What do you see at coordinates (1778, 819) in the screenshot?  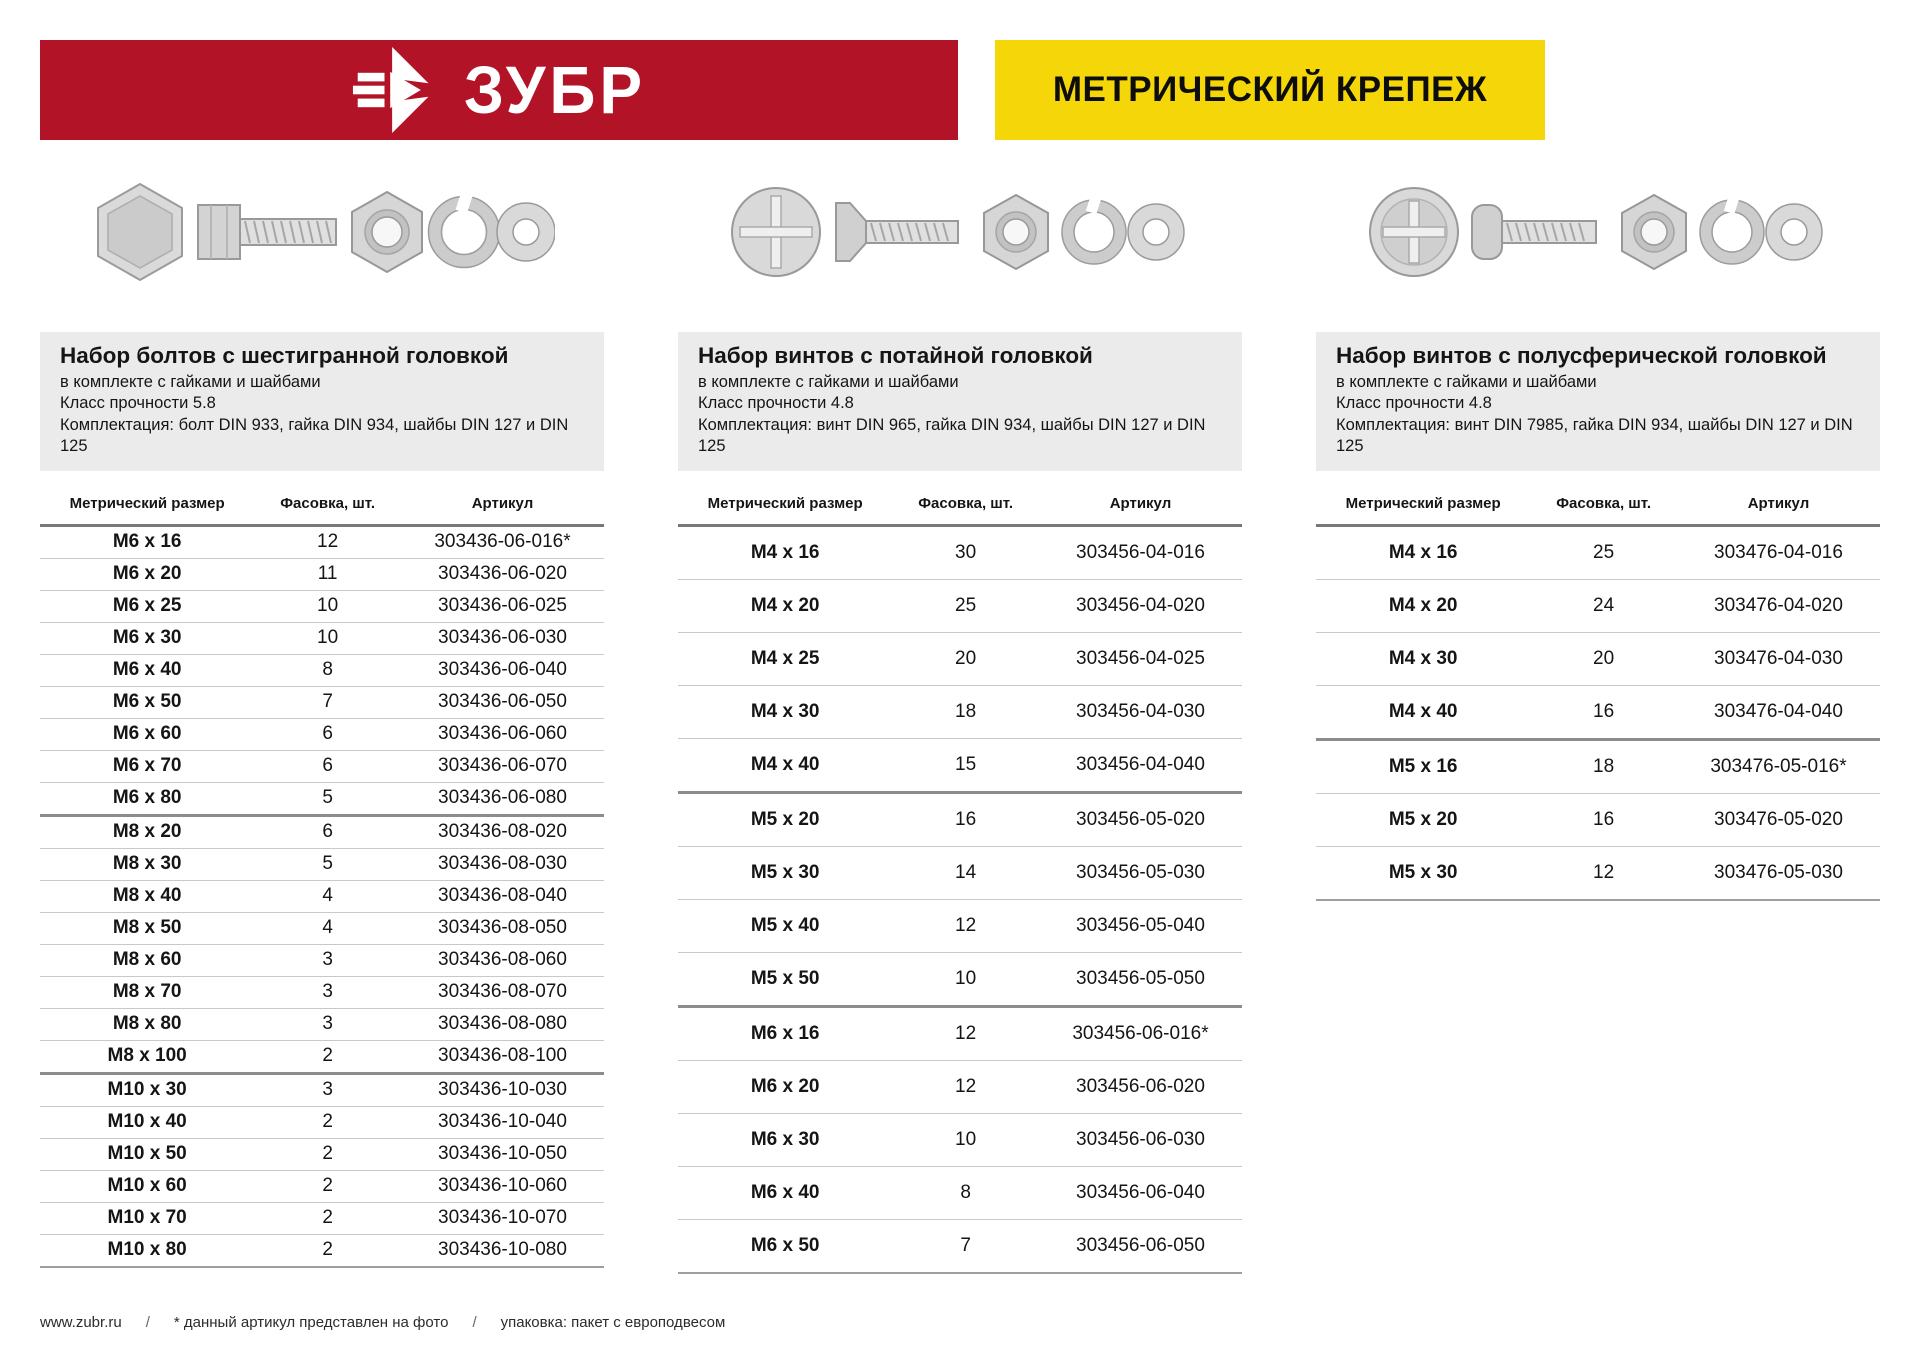 I see `cell-sku: 303476-05-020` at bounding box center [1778, 819].